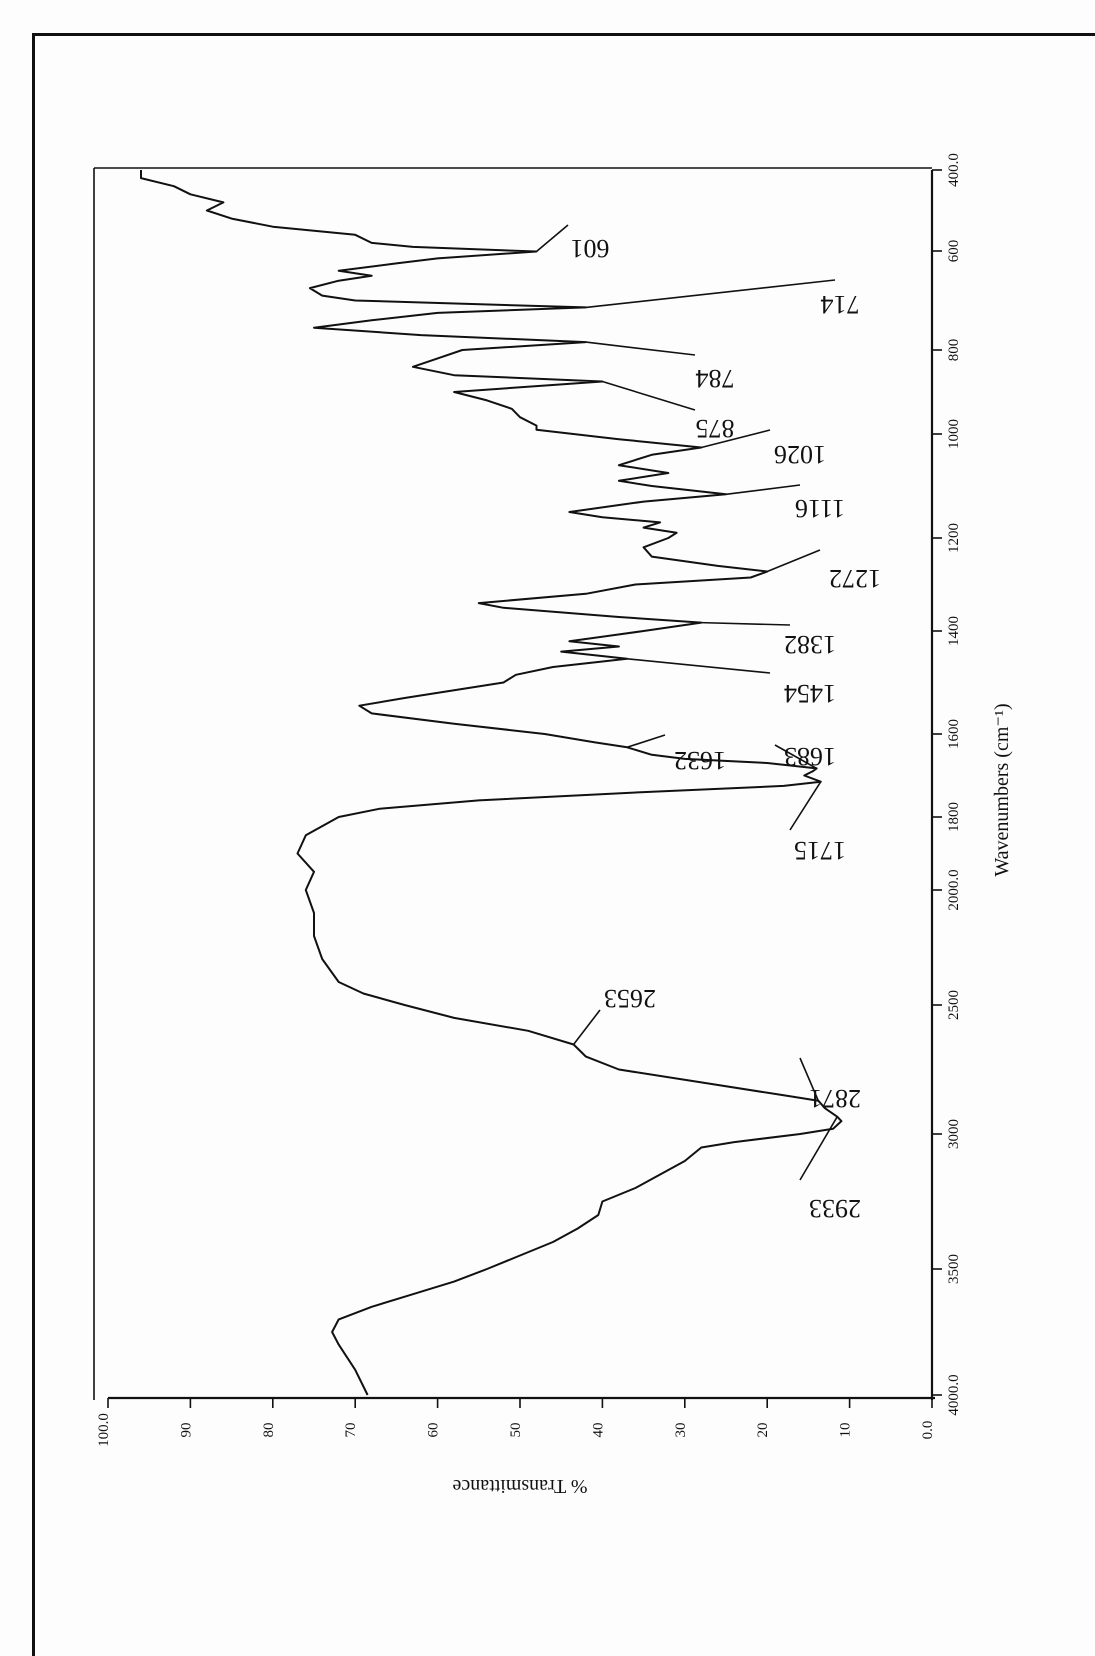  Describe the element at coordinates (855, 578) in the screenshot. I see `peak-label: 1272` at that location.